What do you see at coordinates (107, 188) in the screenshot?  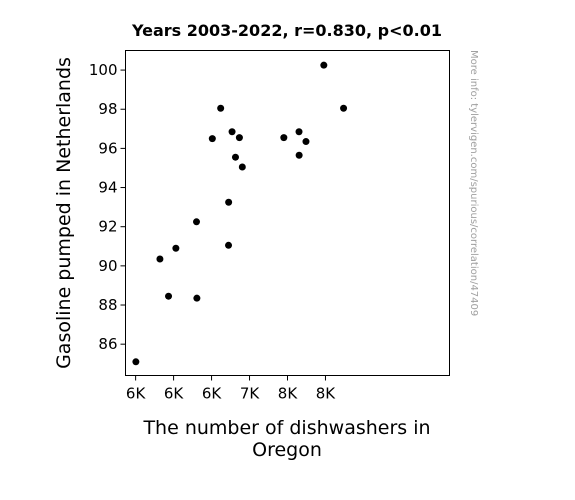 I see `y-tick-label: 94` at bounding box center [107, 188].